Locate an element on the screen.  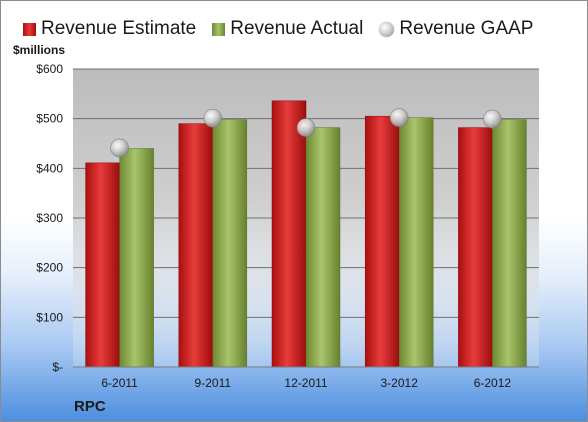
legend-item-gaap: Revenue GAAP is located at coordinates (456, 29).